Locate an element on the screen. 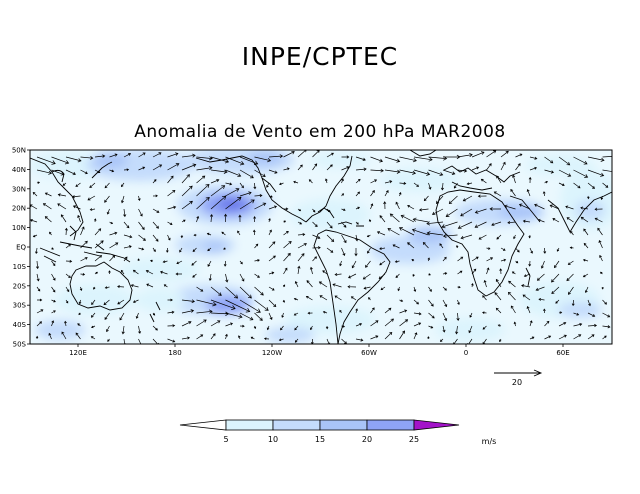 Image resolution: width=640 pixels, height=494 pixels. page-title: INPE/CPTEC is located at coordinates (320, 56).